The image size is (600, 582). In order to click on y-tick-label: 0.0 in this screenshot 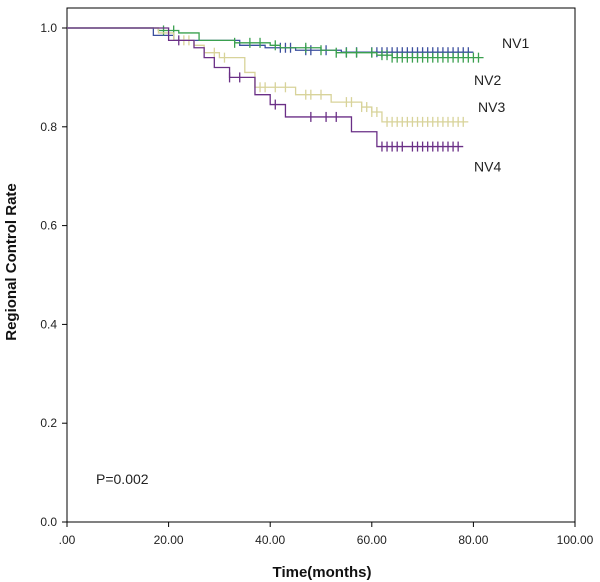, I will do `click(48, 522)`.